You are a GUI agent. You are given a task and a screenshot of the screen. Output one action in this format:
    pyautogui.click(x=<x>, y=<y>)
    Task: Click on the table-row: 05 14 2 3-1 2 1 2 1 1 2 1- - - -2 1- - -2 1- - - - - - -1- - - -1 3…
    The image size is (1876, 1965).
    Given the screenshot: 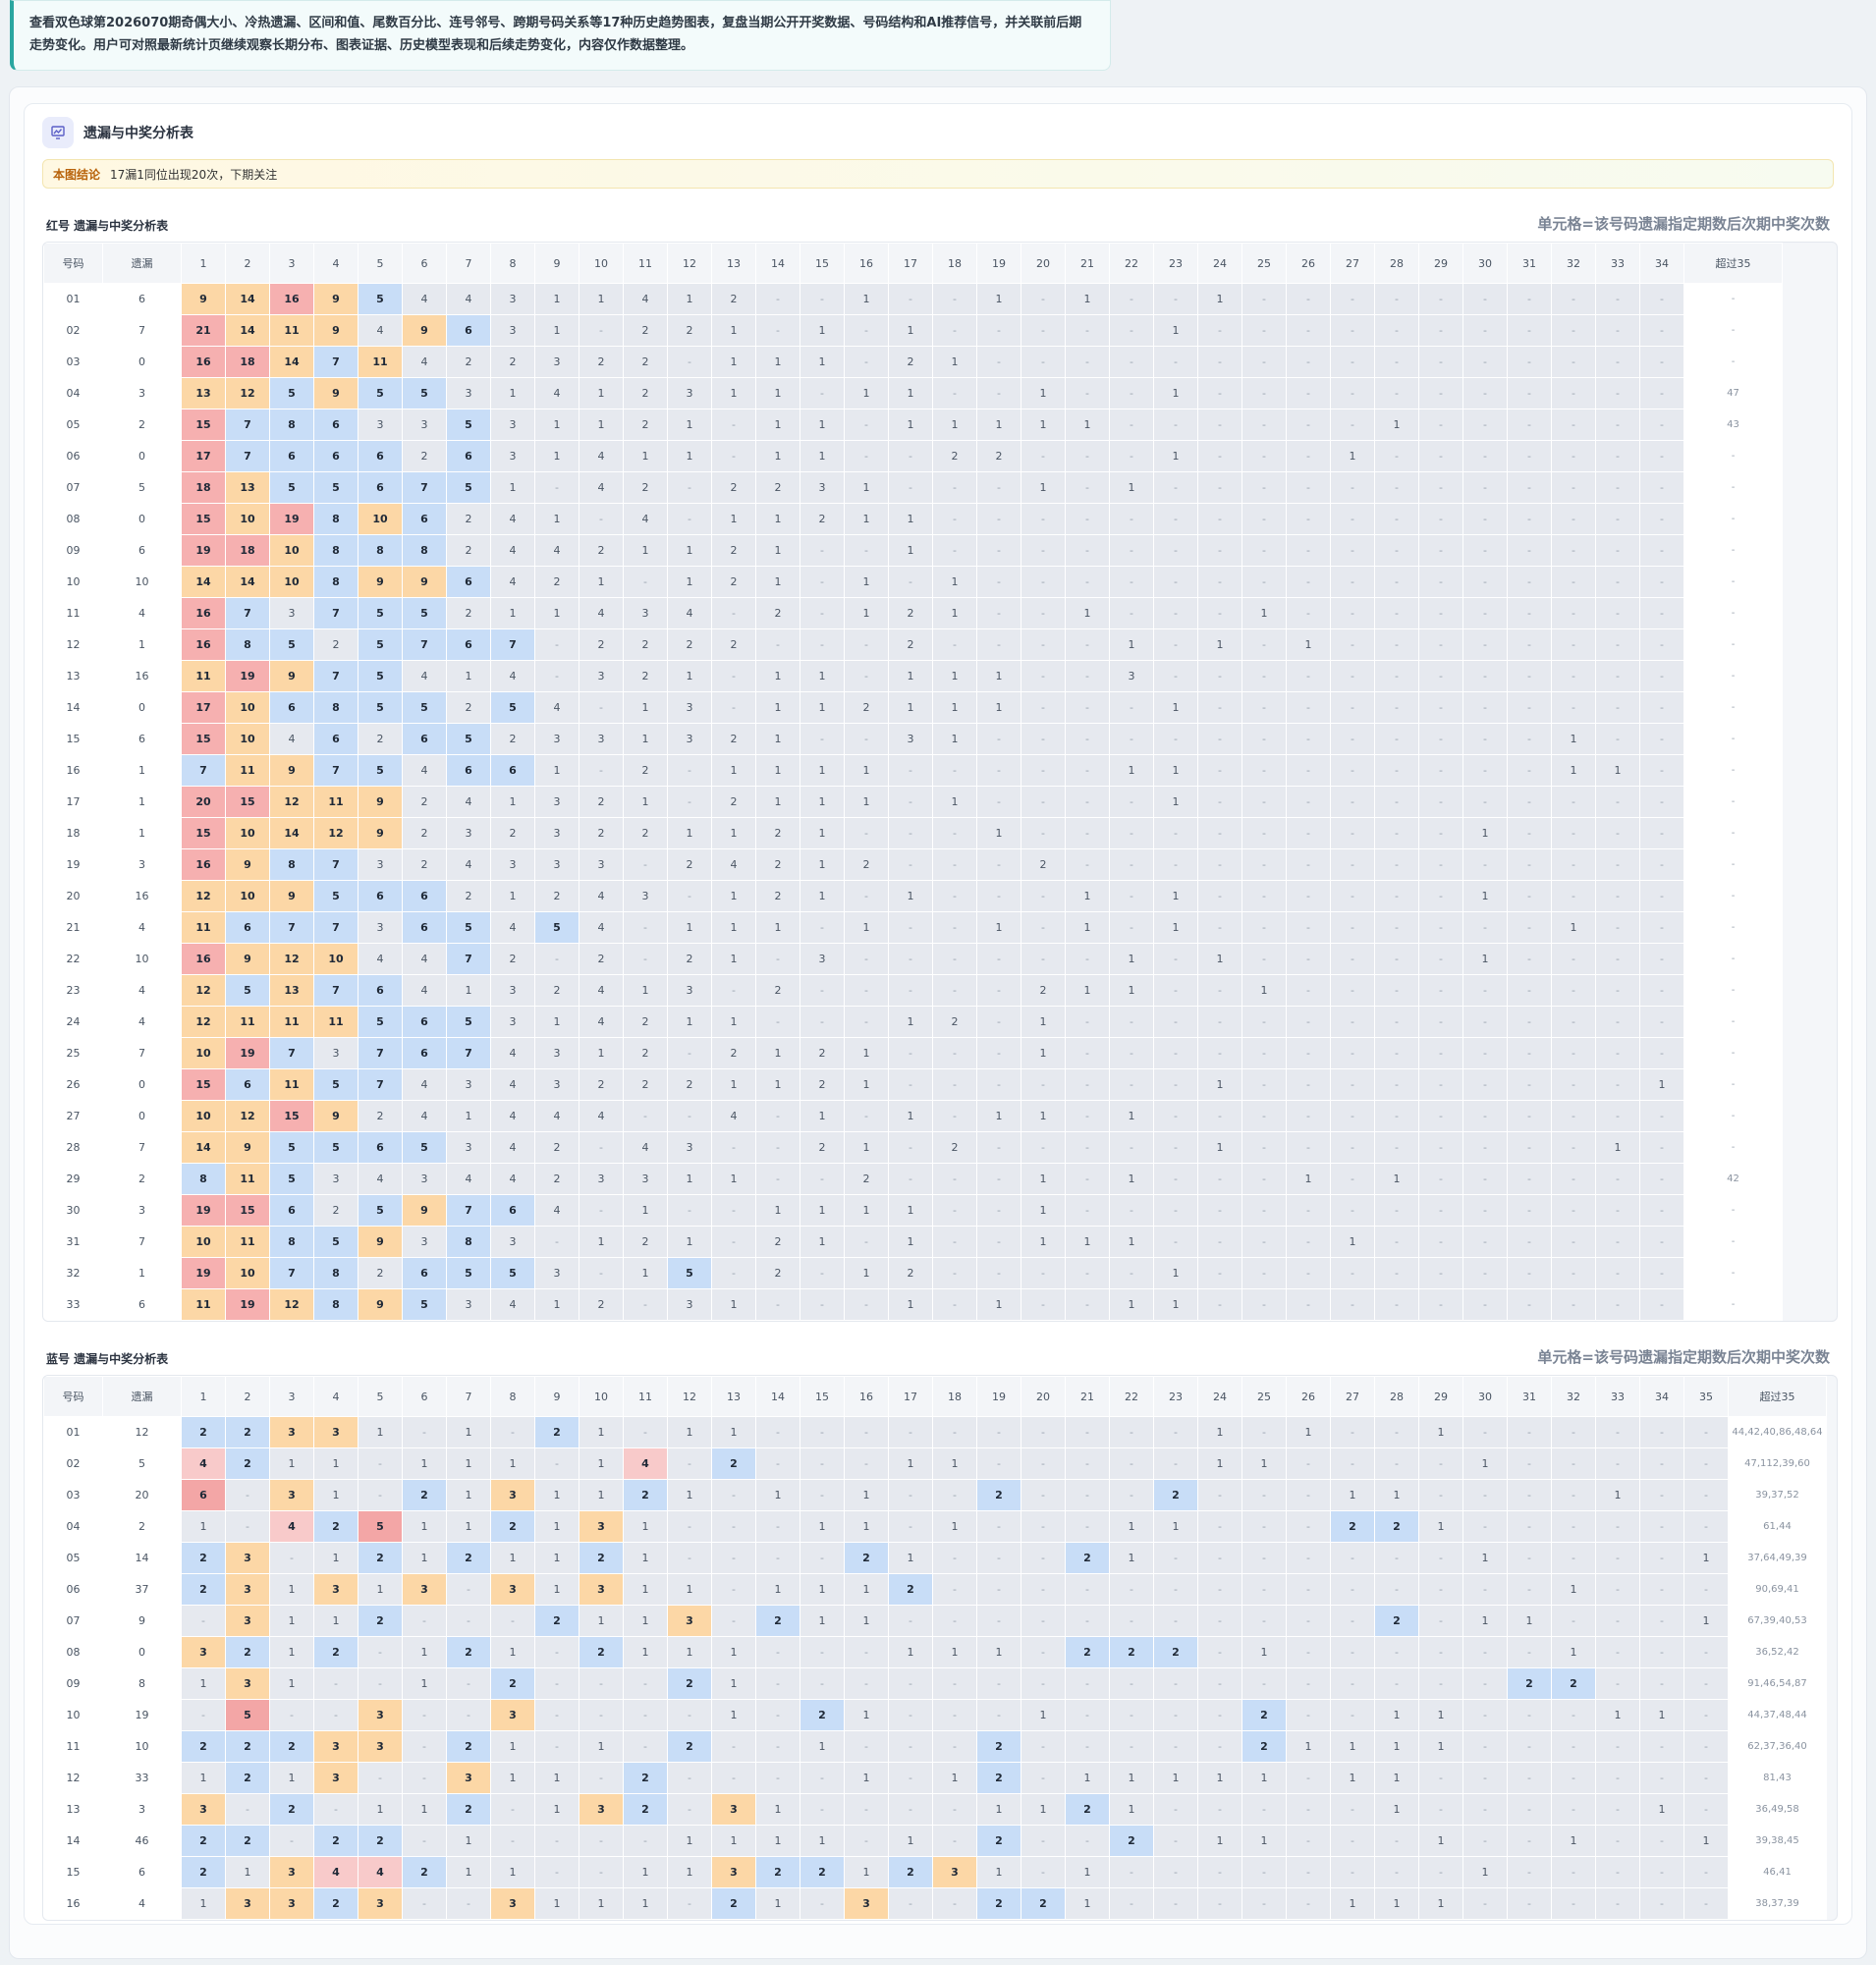 What is the action you would take?
    pyautogui.click(x=935, y=1558)
    